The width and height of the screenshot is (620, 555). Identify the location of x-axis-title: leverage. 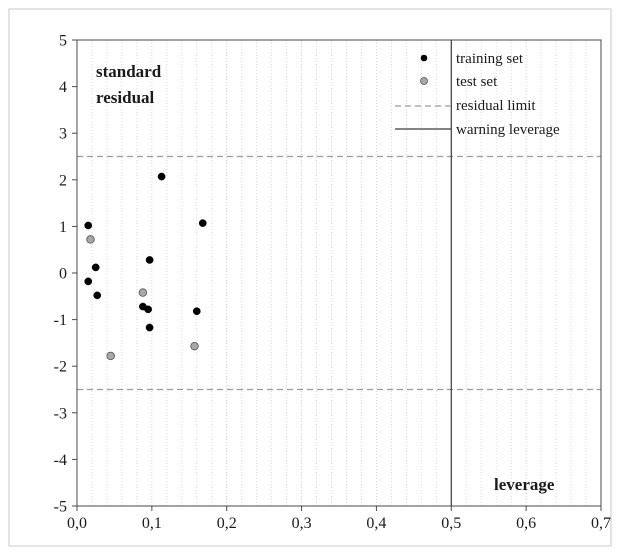
(524, 484).